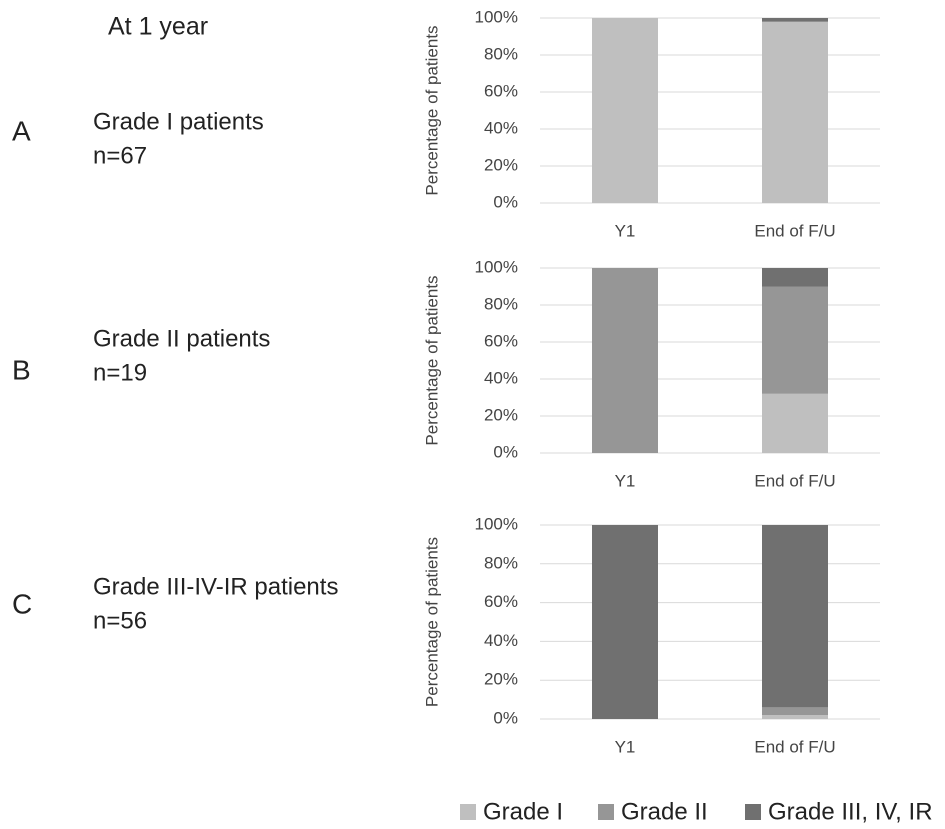 Image resolution: width=945 pixels, height=829 pixels. Describe the element at coordinates (181, 338) in the screenshot. I see `group-label: Grade II patients` at that location.